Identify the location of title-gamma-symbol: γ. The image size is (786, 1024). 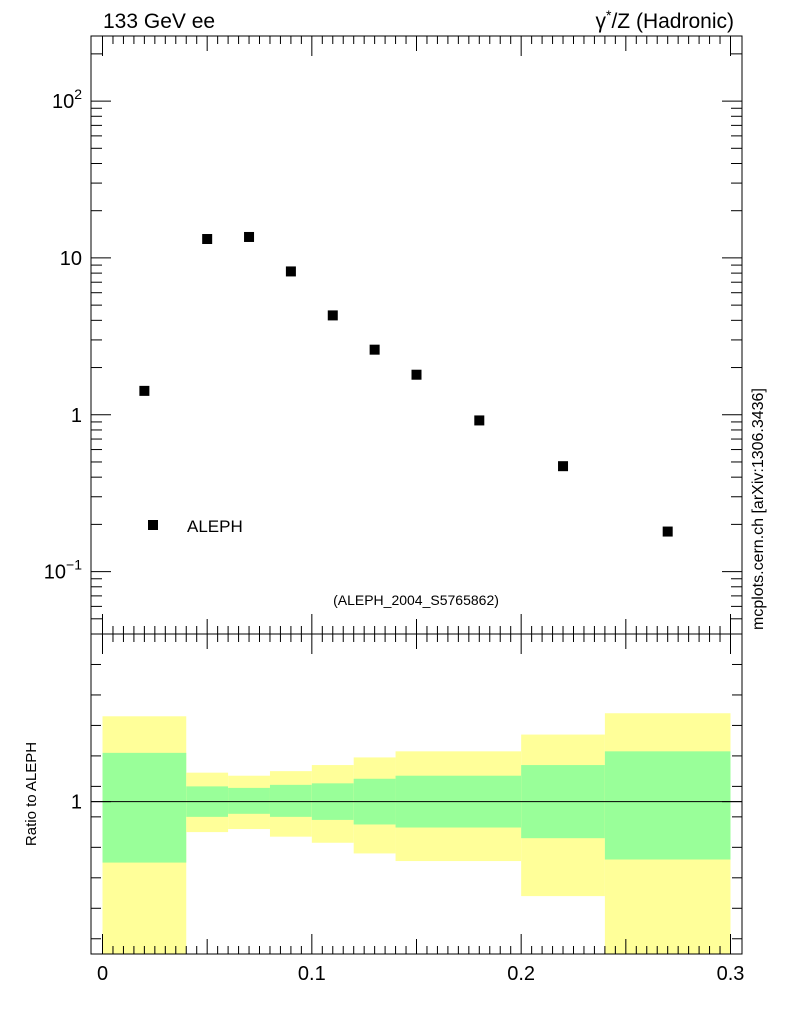
(601, 21).